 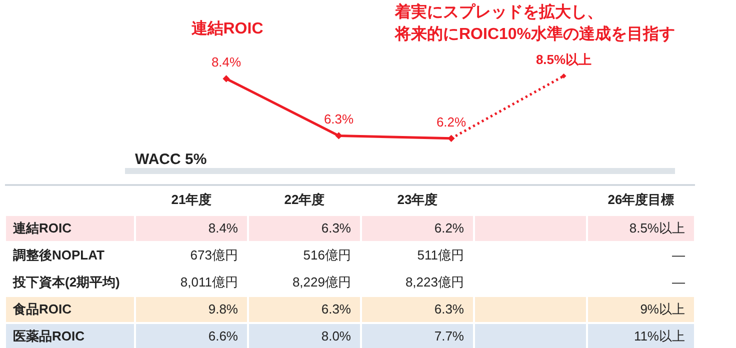 What do you see at coordinates (641, 199) in the screenshot?
I see `category-label: 26年度目標` at bounding box center [641, 199].